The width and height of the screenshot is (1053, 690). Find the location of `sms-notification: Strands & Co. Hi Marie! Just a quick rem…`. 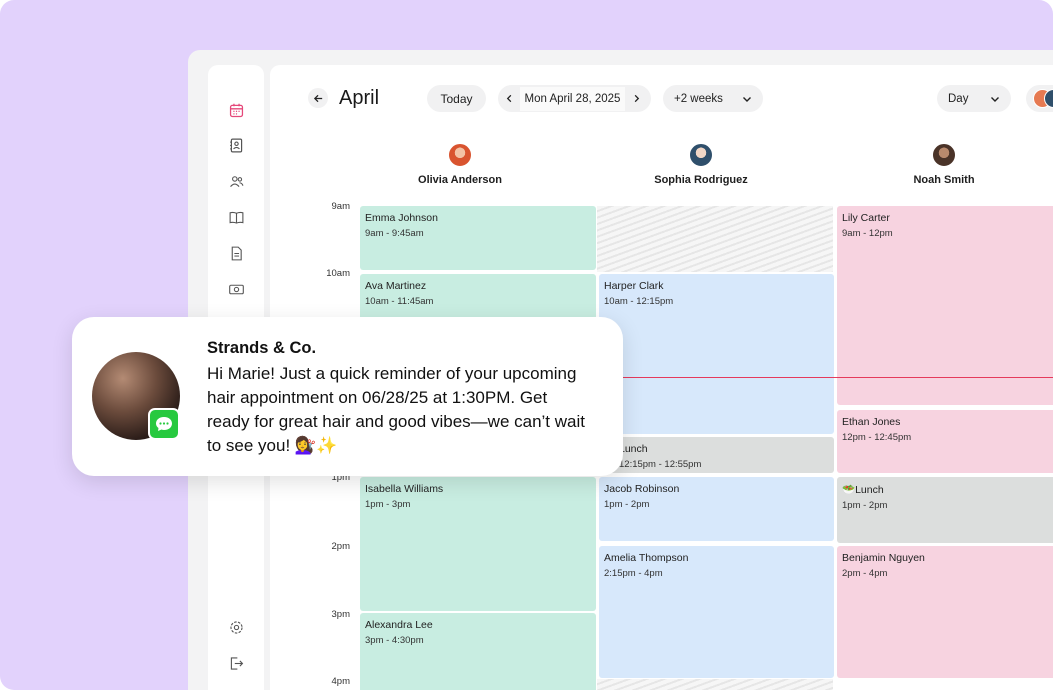

sms-notification: Strands & Co. Hi Marie! Just a quick rem… is located at coordinates (347, 396).